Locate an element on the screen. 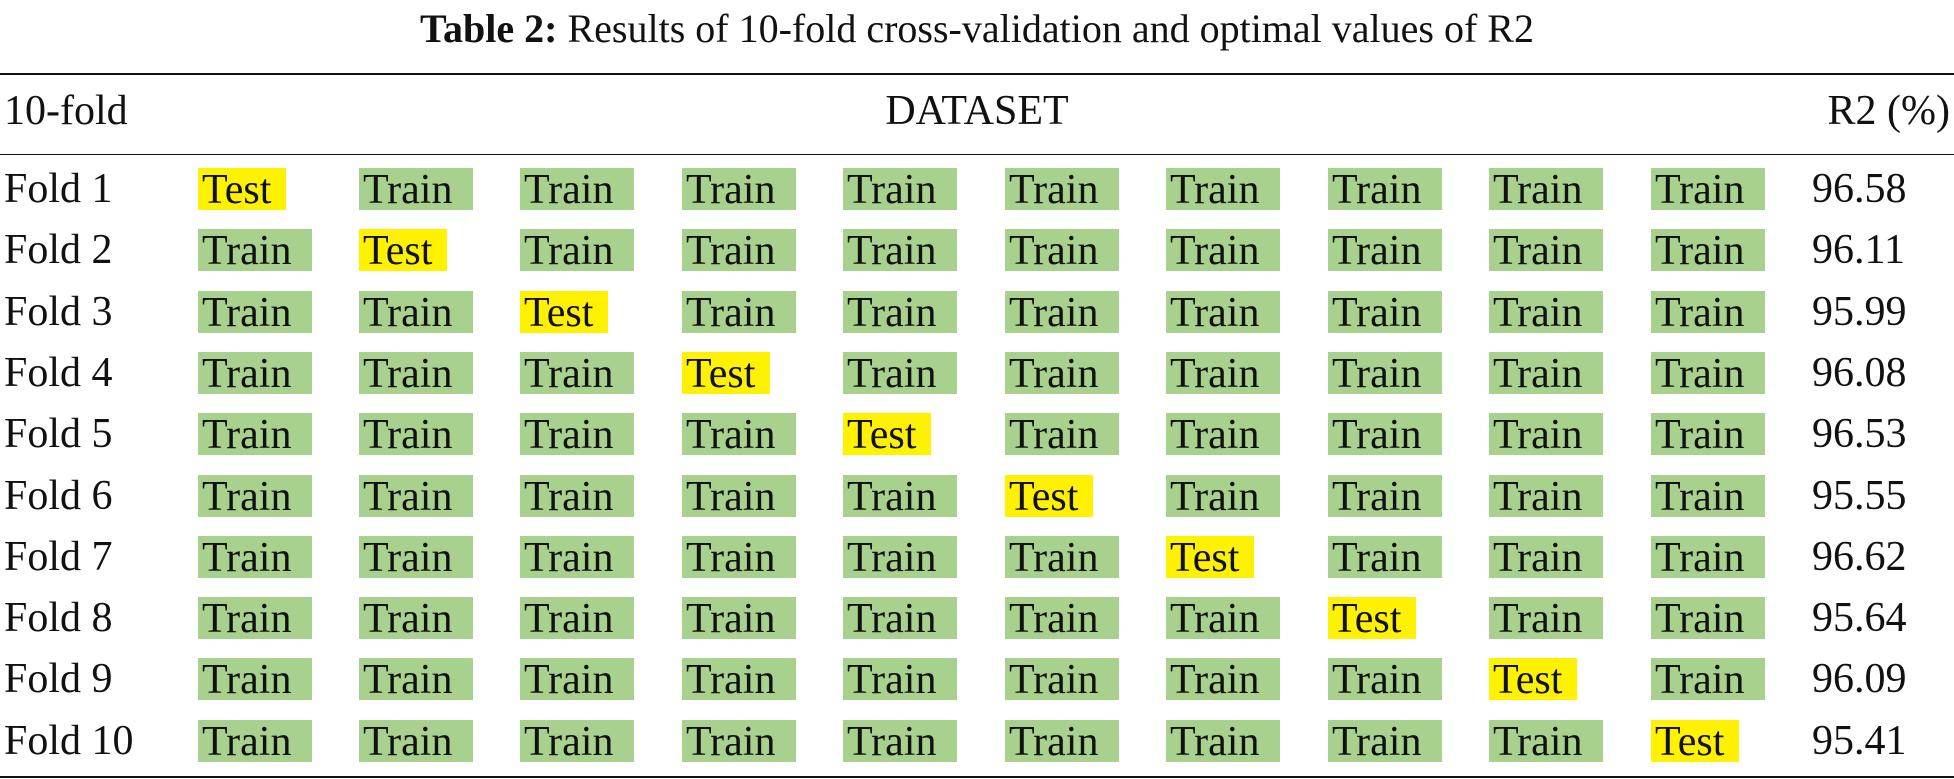  fold-label: Fold 8 is located at coordinates (58, 618).